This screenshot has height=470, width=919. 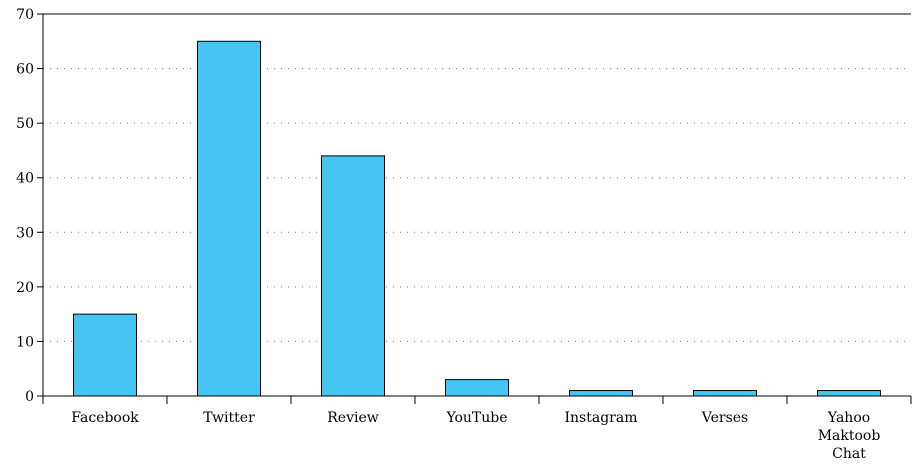 I want to click on x-tick-label-6-line-0: Yahoo, so click(x=848, y=418).